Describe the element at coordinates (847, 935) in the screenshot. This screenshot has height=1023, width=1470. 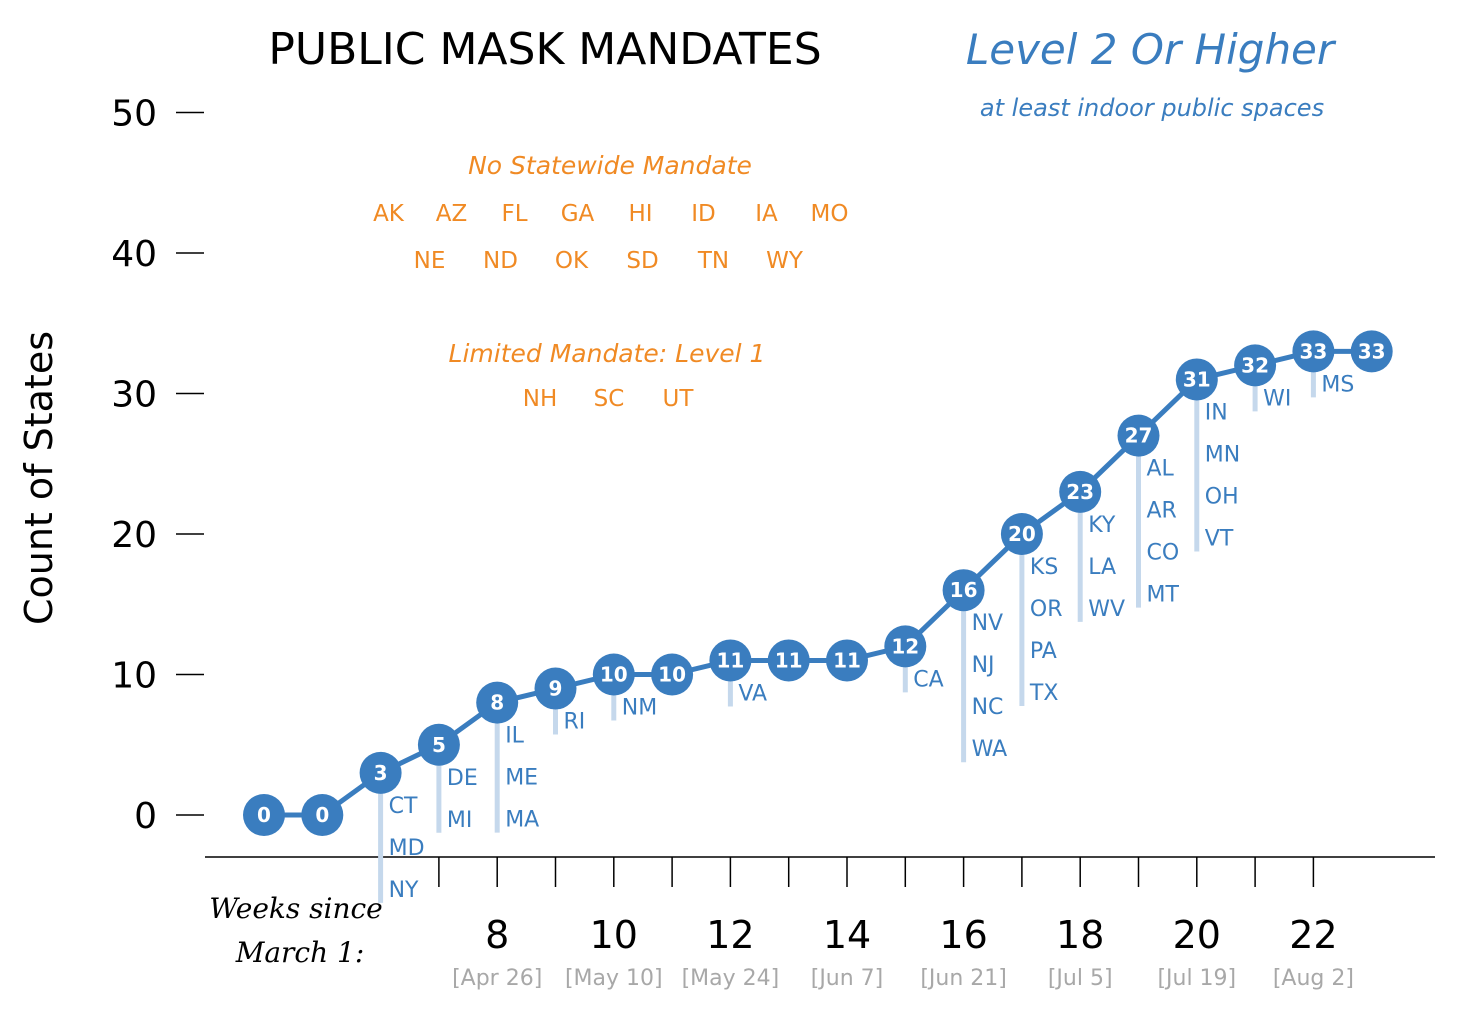
I see `x-tick-label: 14` at that location.